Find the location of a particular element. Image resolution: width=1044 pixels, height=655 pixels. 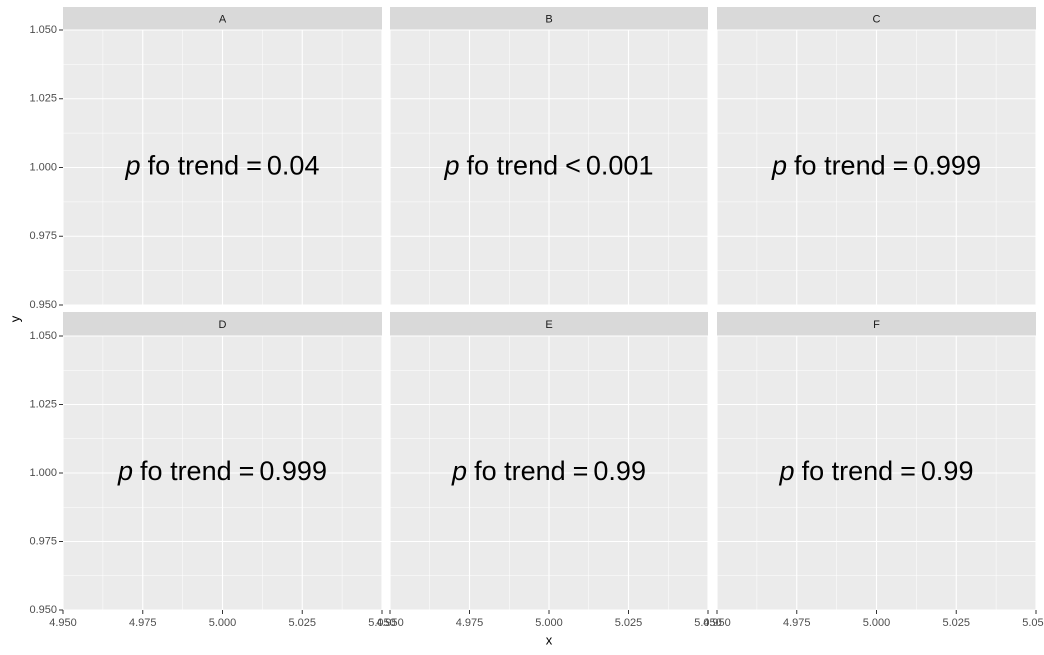

strip-label: E is located at coordinates (548, 325).